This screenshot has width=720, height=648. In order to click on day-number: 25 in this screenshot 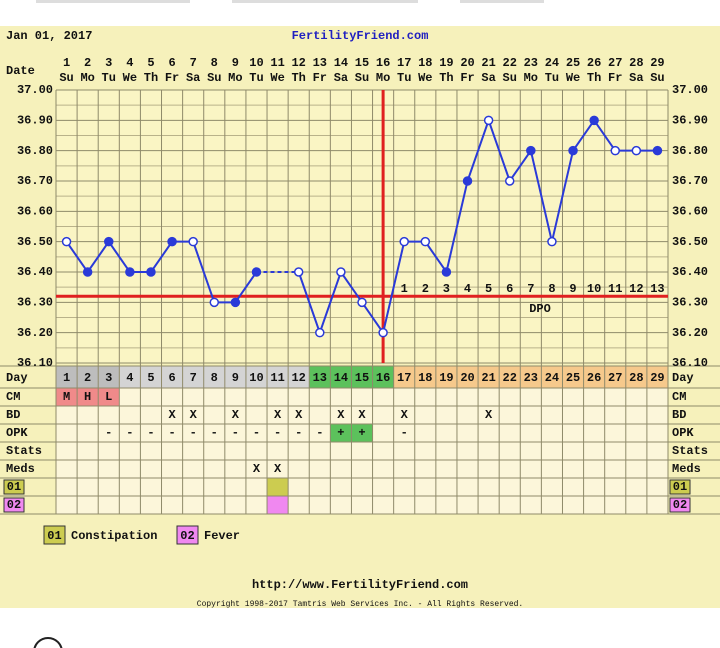, I will do `click(573, 63)`.